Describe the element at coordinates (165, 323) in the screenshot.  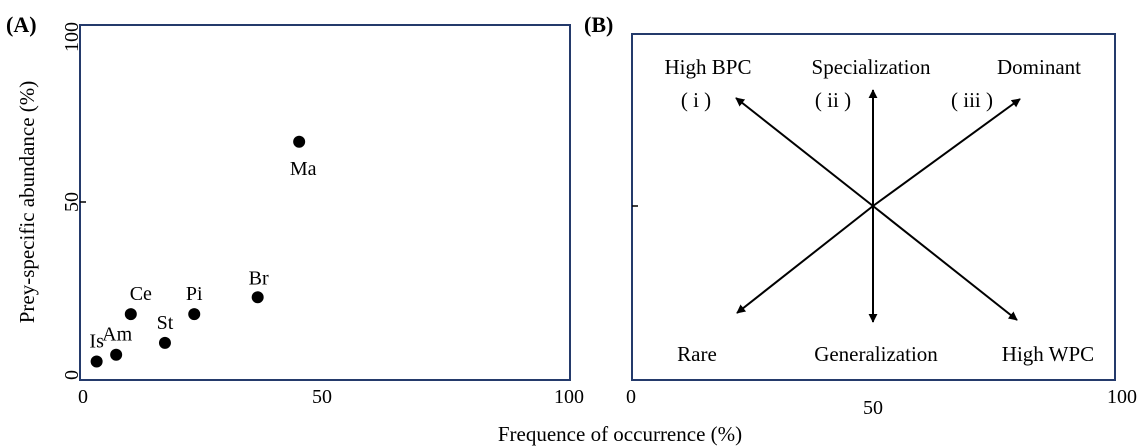
I see `data-label-st: St` at that location.